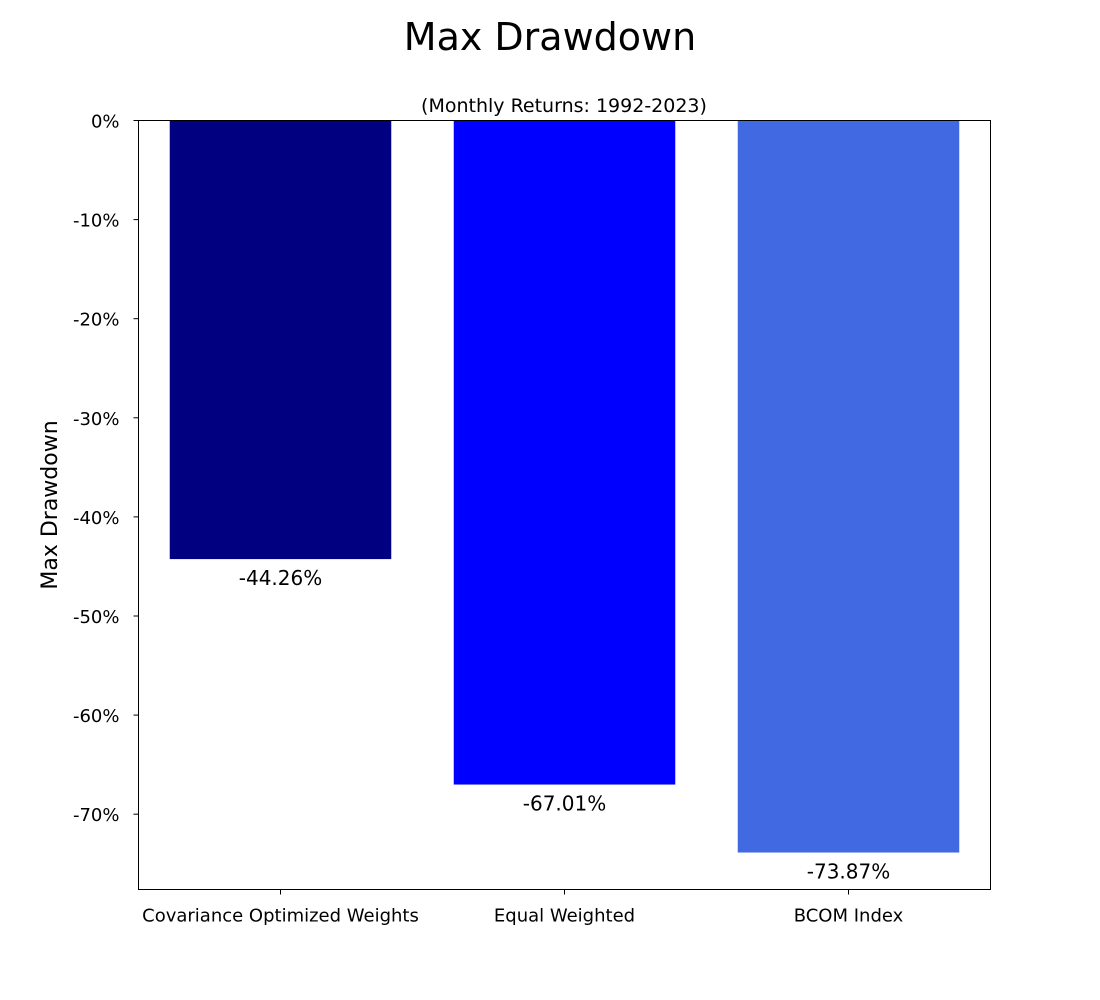 Image resolution: width=1100 pixels, height=1000 pixels. Describe the element at coordinates (96, 419) in the screenshot. I see `y-tick-label: -30%` at that location.